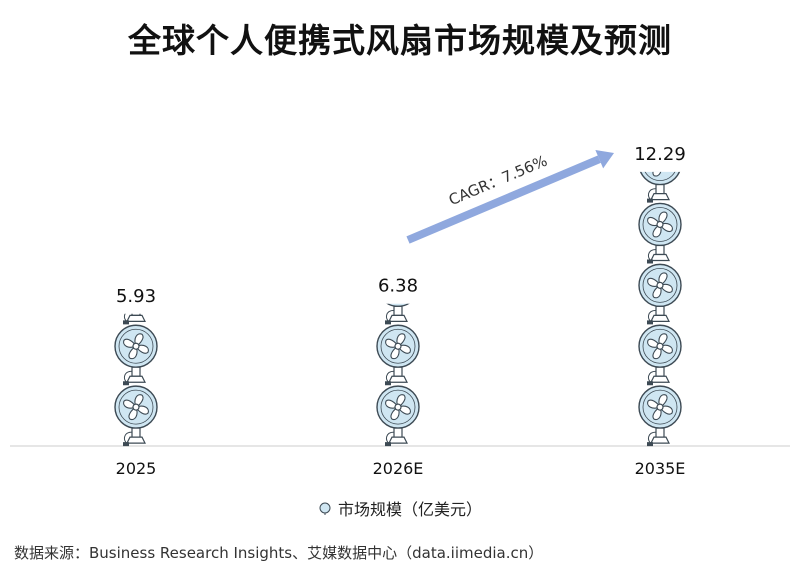 Image resolution: width=800 pixels, height=572 pixels. What do you see at coordinates (400, 40) in the screenshot?
I see `chart-title: 全球个人便携式风扇市场规模及预测` at bounding box center [400, 40].